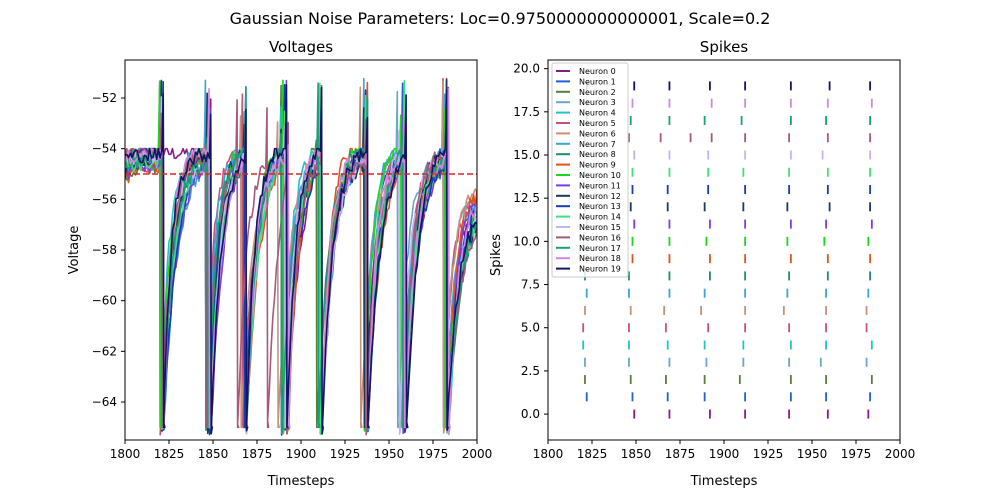 This screenshot has width=1000, height=500. I want to click on spikes-xtick-label: 1800, so click(548, 454).